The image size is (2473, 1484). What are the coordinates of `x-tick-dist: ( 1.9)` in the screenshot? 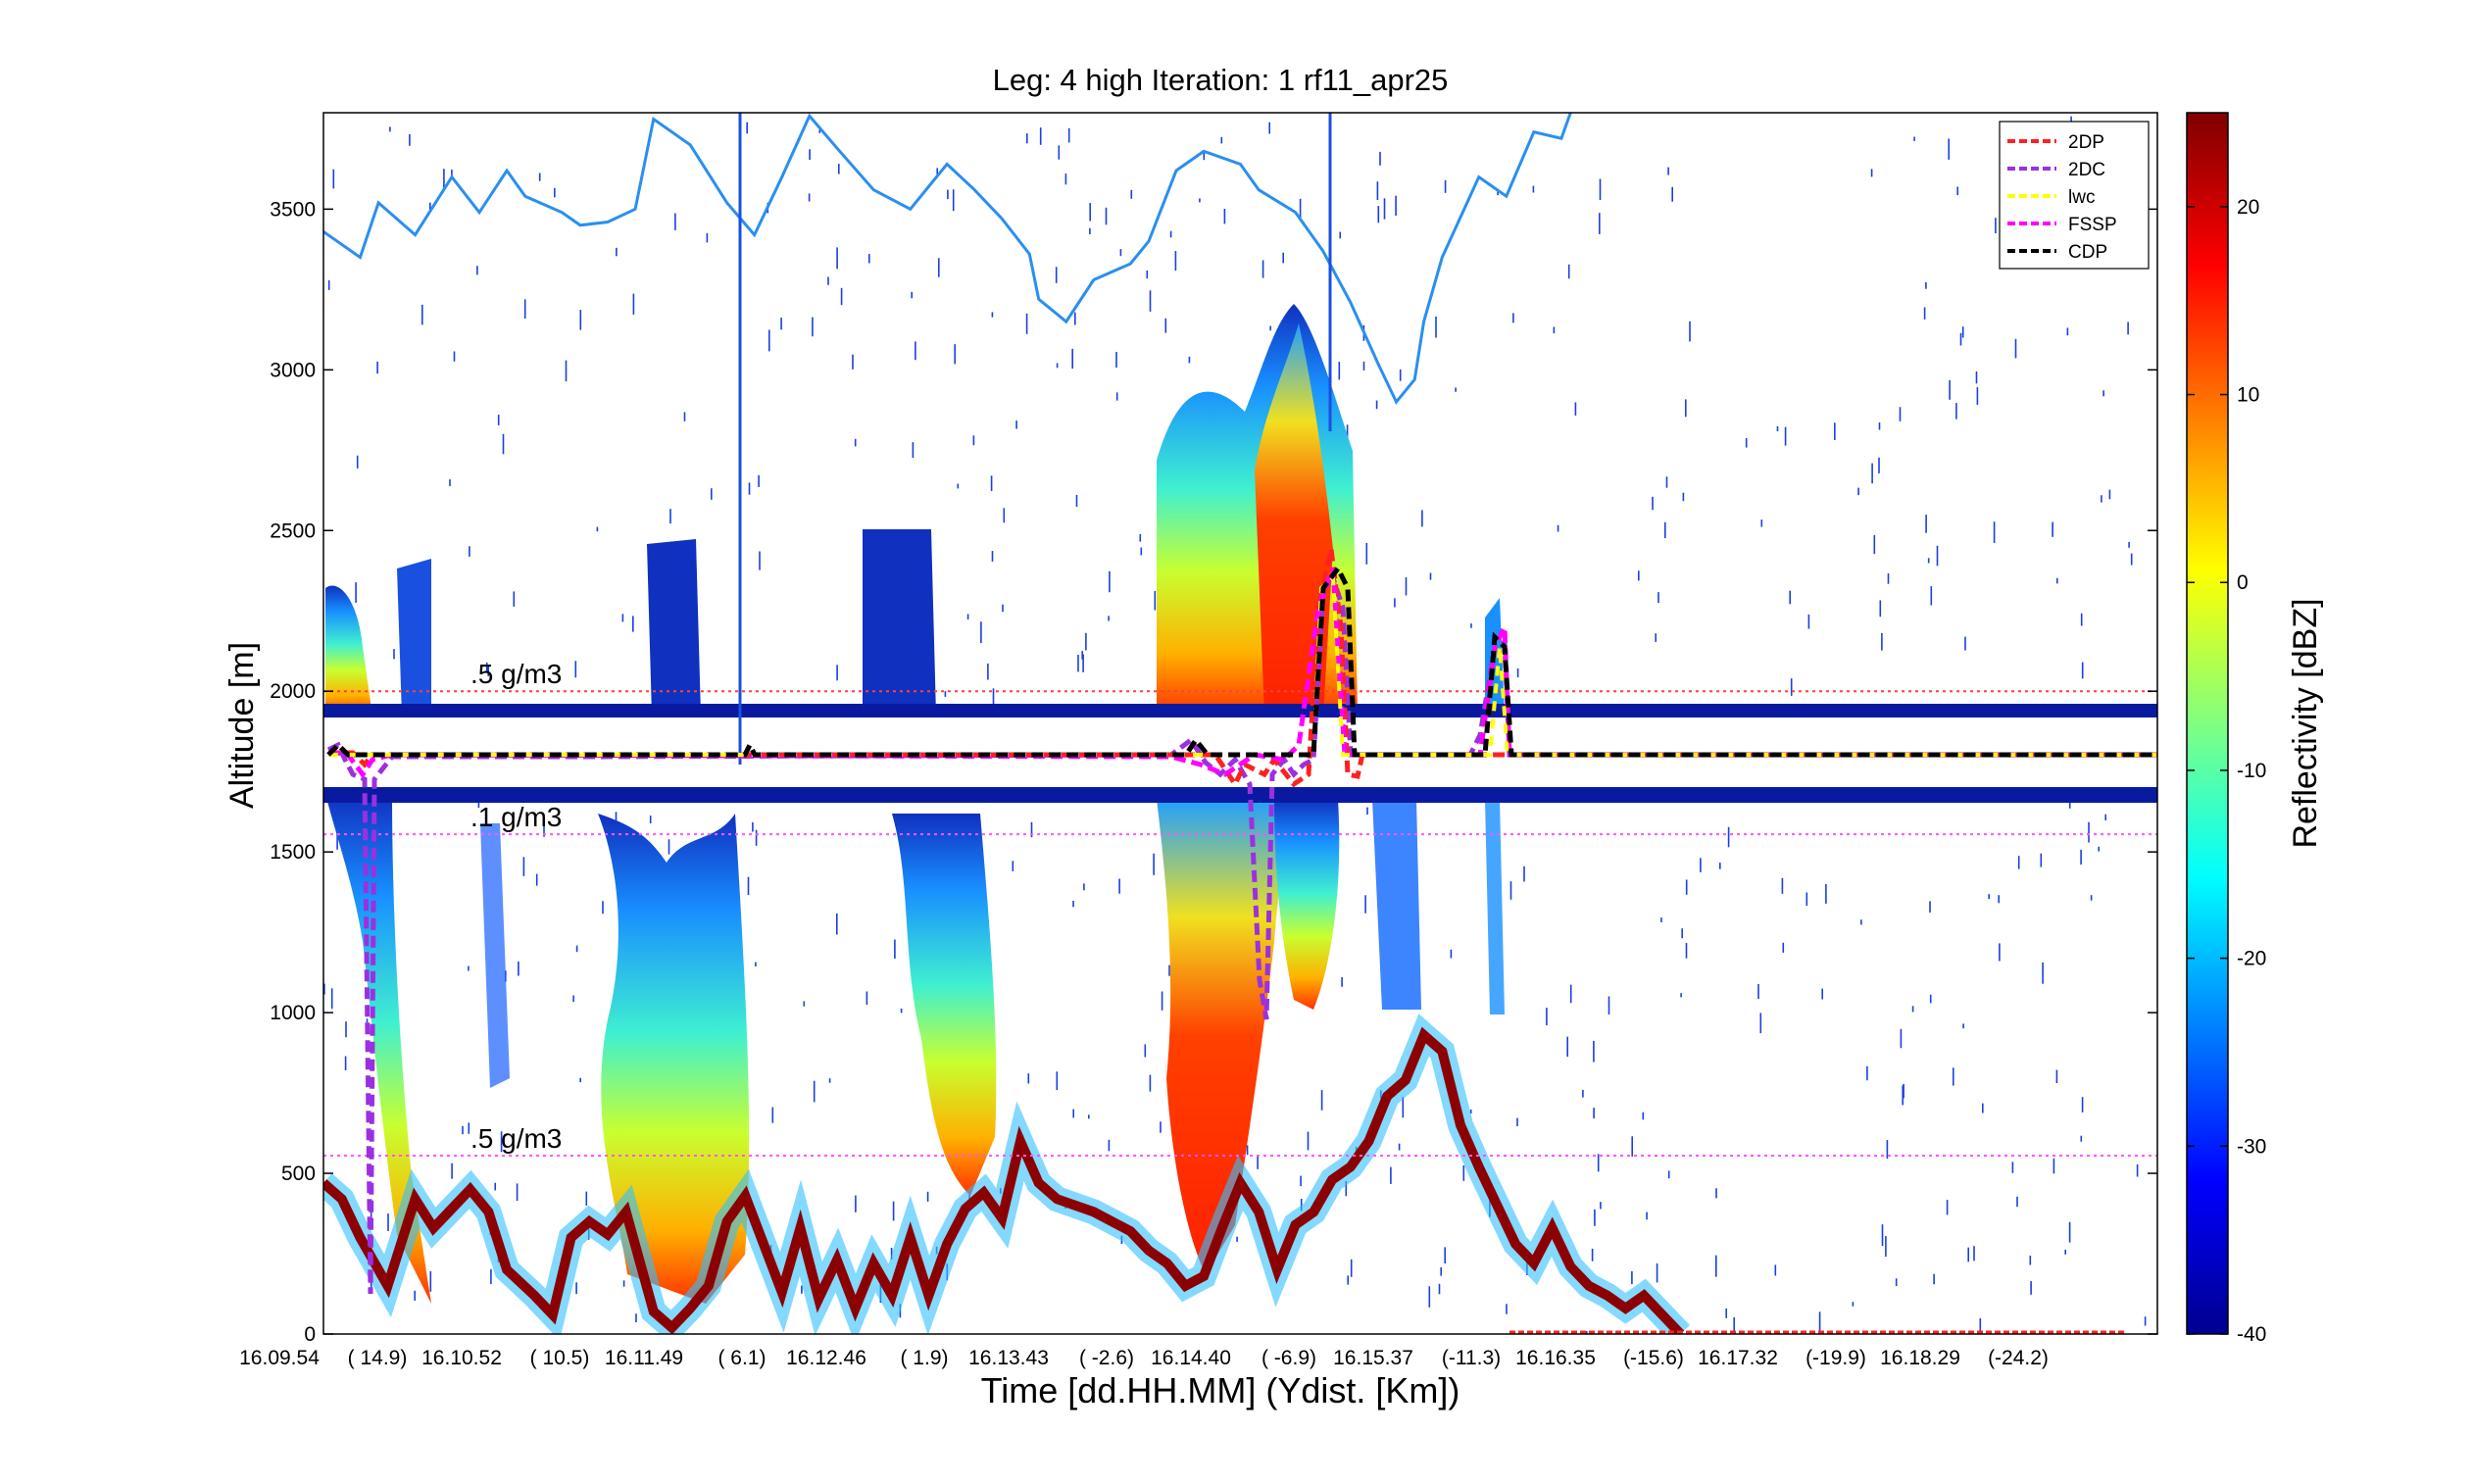 It's located at (924, 1358).